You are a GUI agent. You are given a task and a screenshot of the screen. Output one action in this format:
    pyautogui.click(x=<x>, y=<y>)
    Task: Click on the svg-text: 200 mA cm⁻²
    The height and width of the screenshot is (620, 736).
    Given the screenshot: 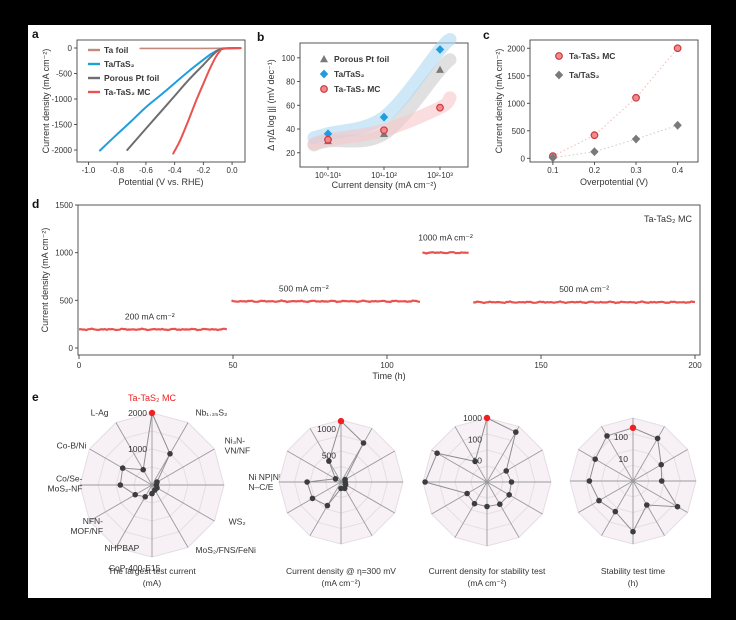 What is the action you would take?
    pyautogui.click(x=150, y=316)
    